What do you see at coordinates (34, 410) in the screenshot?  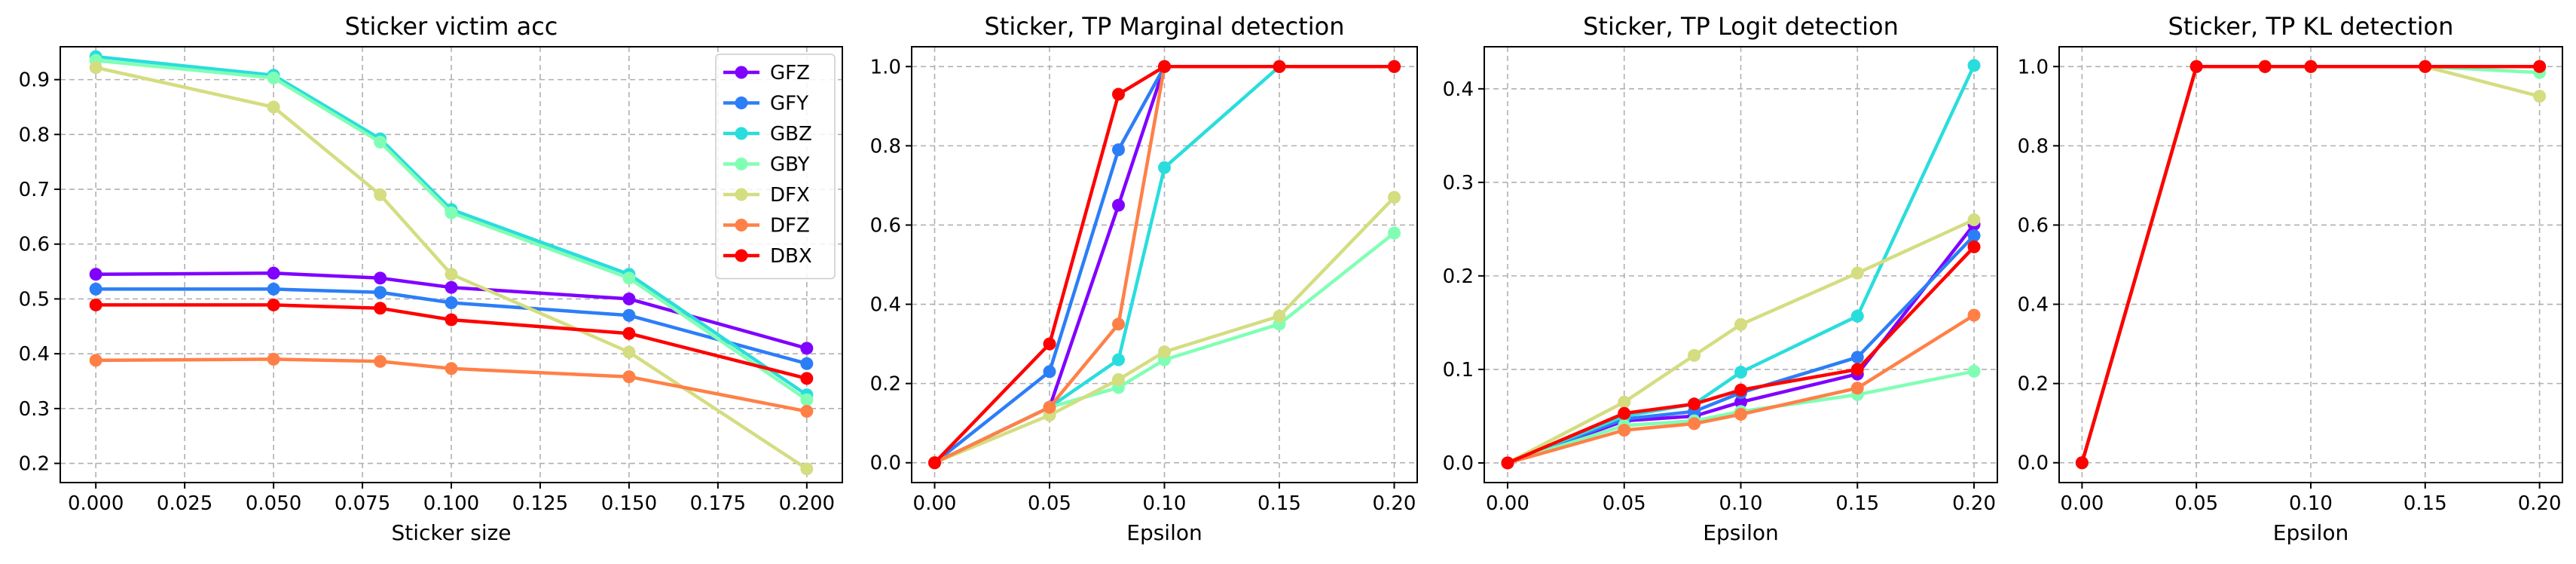 I see `y-tick-label: 0.3` at bounding box center [34, 410].